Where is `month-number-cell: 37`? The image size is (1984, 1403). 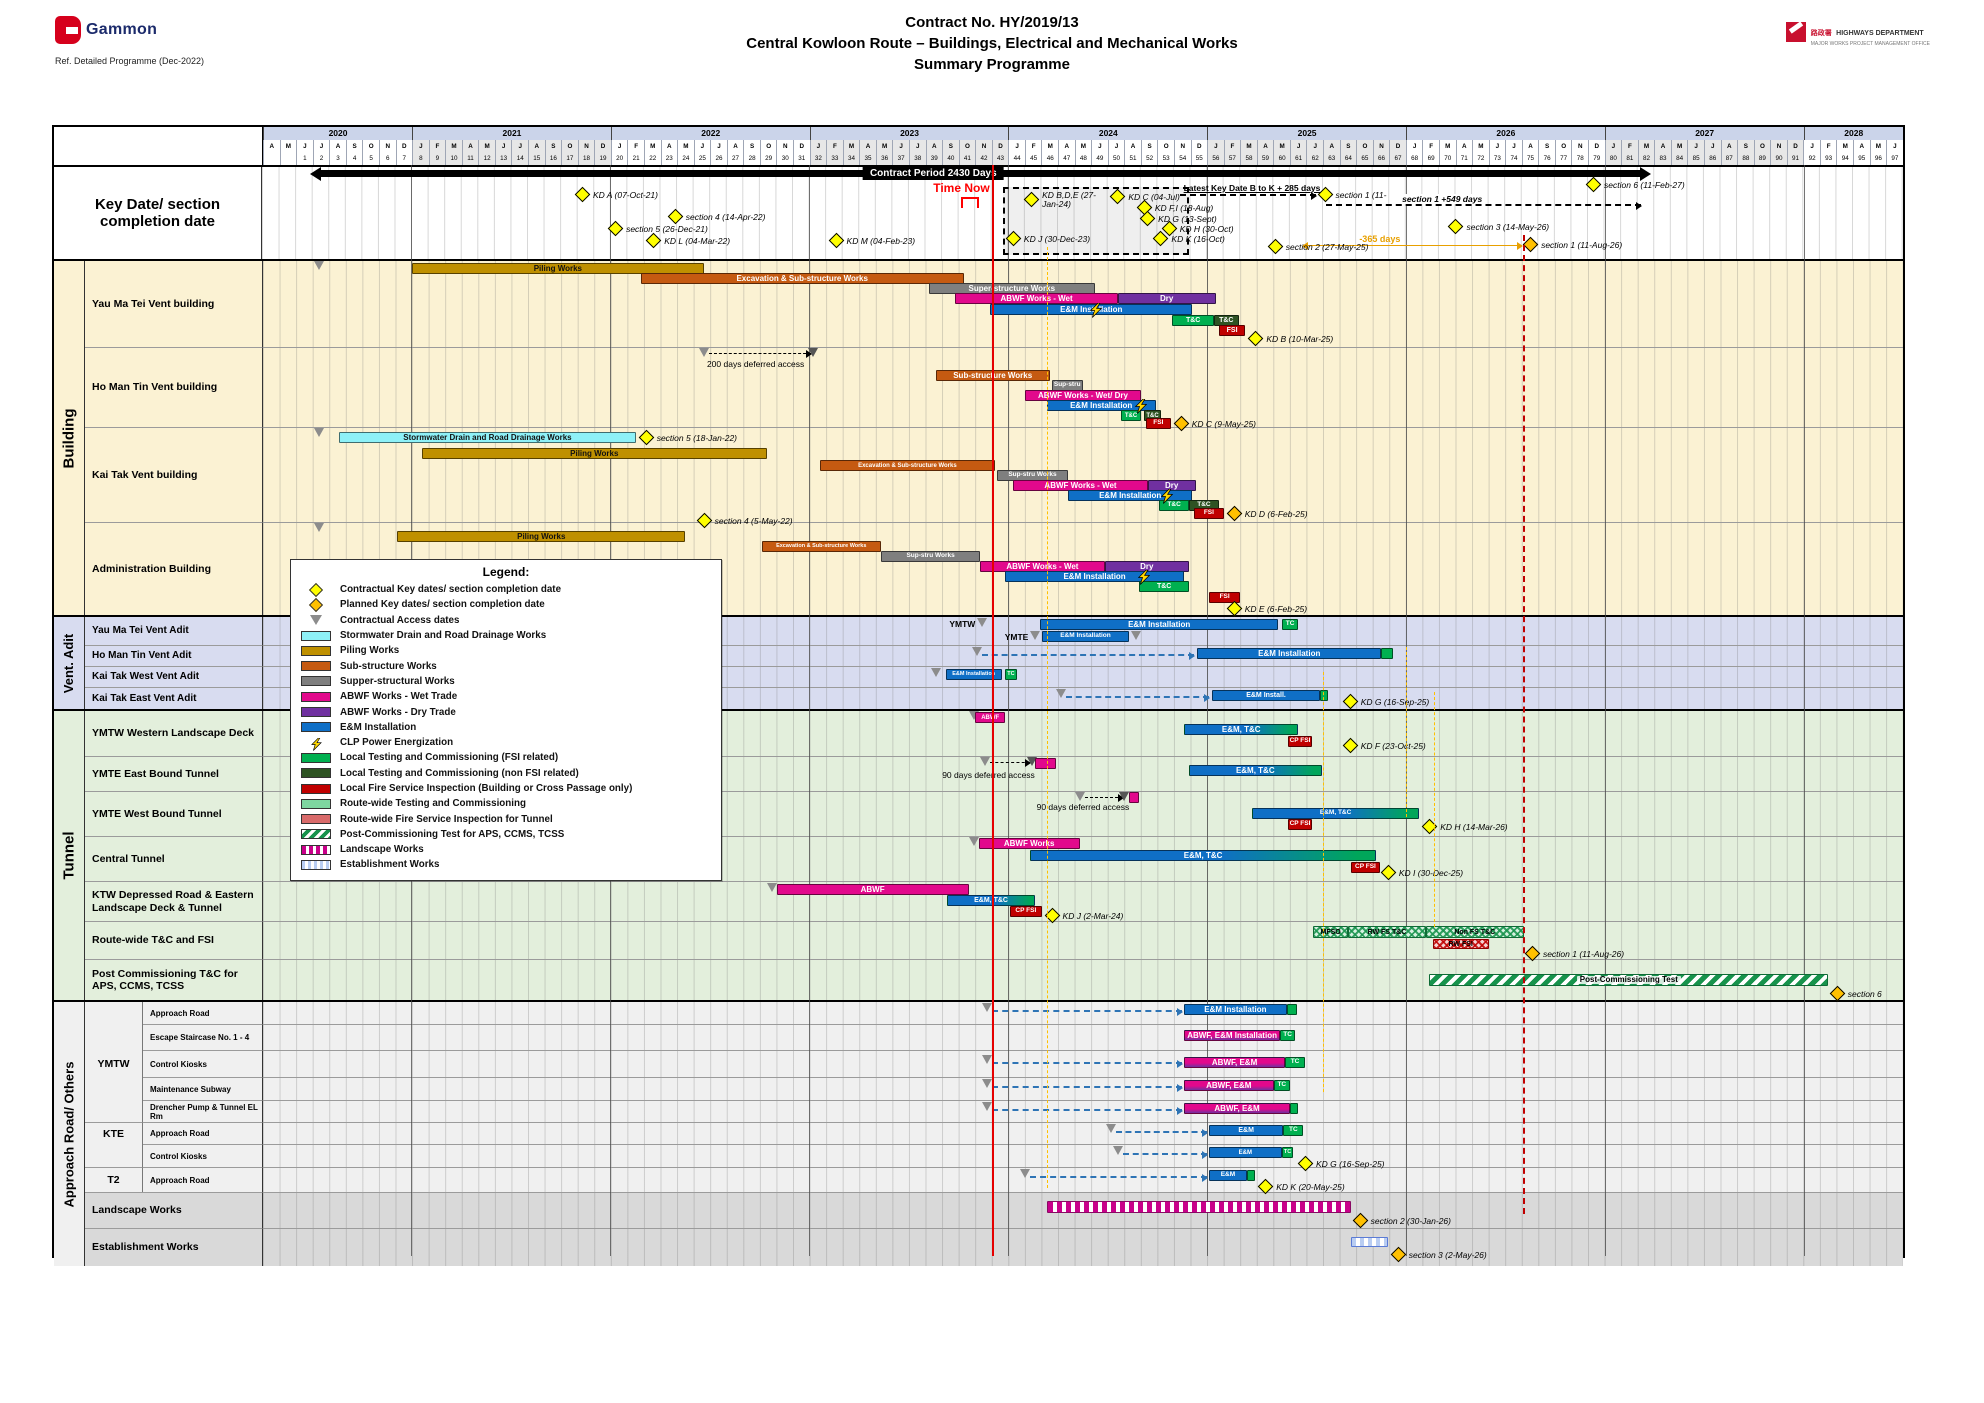
month-number-cell: 37 is located at coordinates (900, 159).